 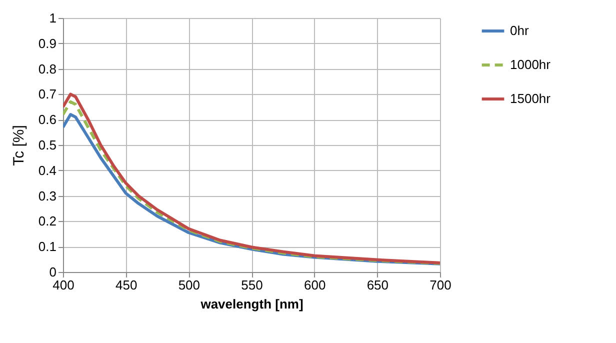 I want to click on x-tick-label: 500, so click(x=189, y=285).